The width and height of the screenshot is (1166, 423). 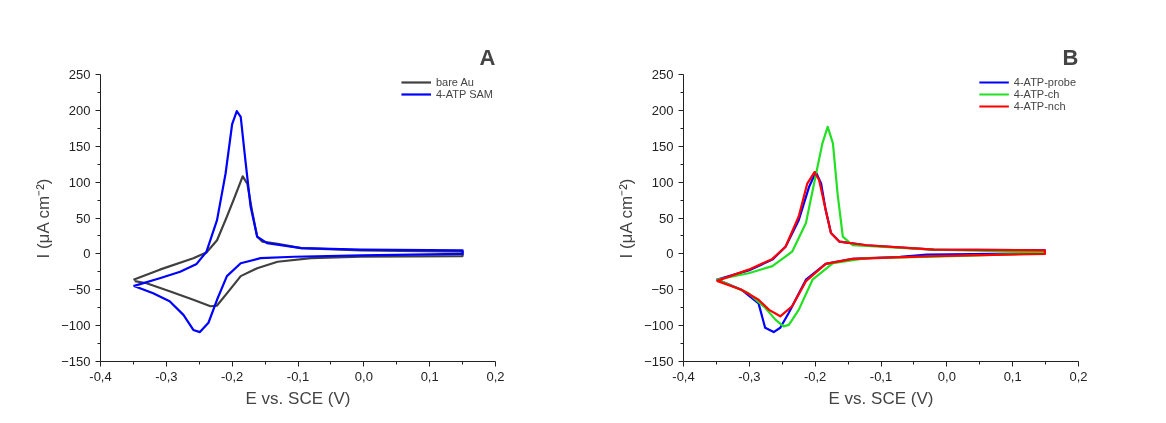 I want to click on legend-label: 4-ATP-ch, so click(x=1036, y=94).